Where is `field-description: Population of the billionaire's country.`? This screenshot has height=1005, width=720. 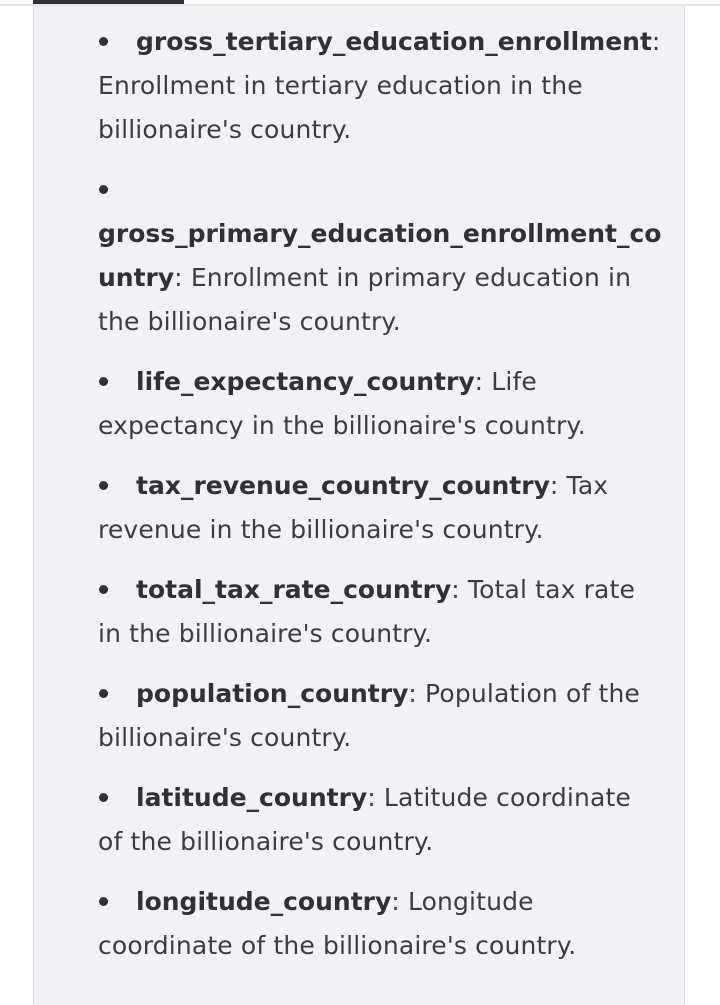 field-description: Population of the billionaire's country. is located at coordinates (369, 715).